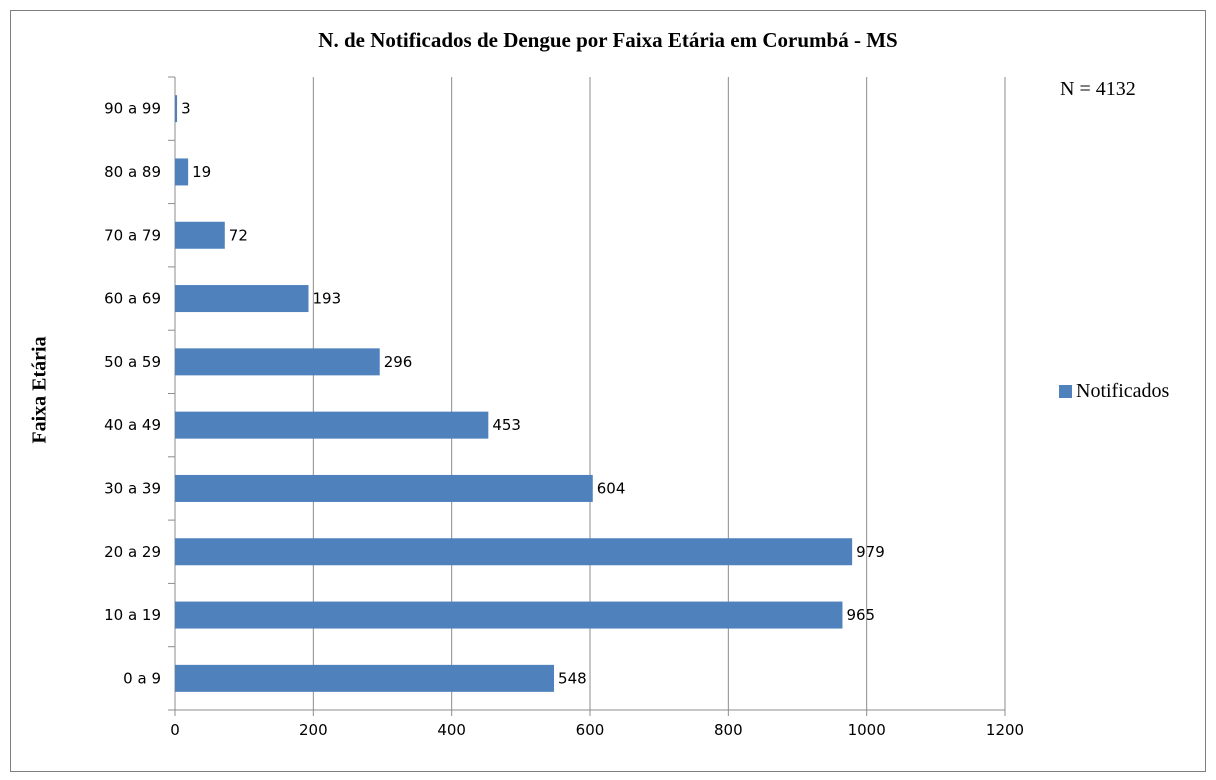  I want to click on data-label: 979, so click(870, 552).